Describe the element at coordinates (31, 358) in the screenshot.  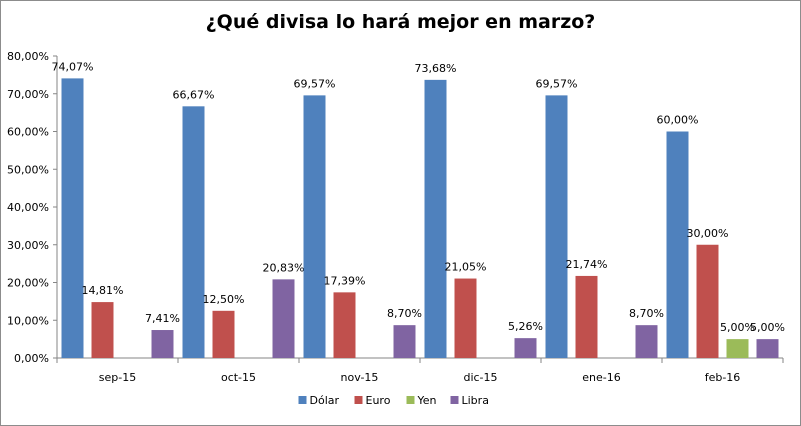
I see `y-tick-label: 0,00%` at that location.